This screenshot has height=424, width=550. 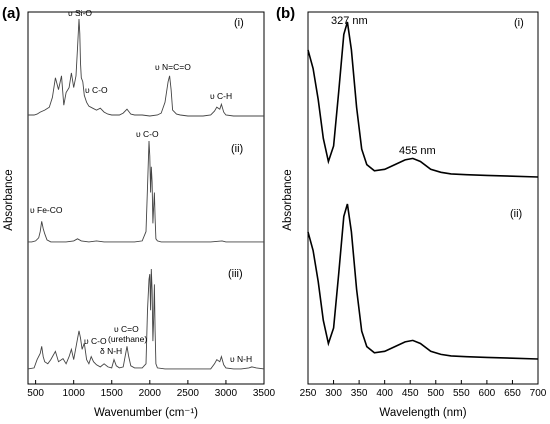 I want to click on annotation-c-h: υ C-H, so click(x=221, y=96).